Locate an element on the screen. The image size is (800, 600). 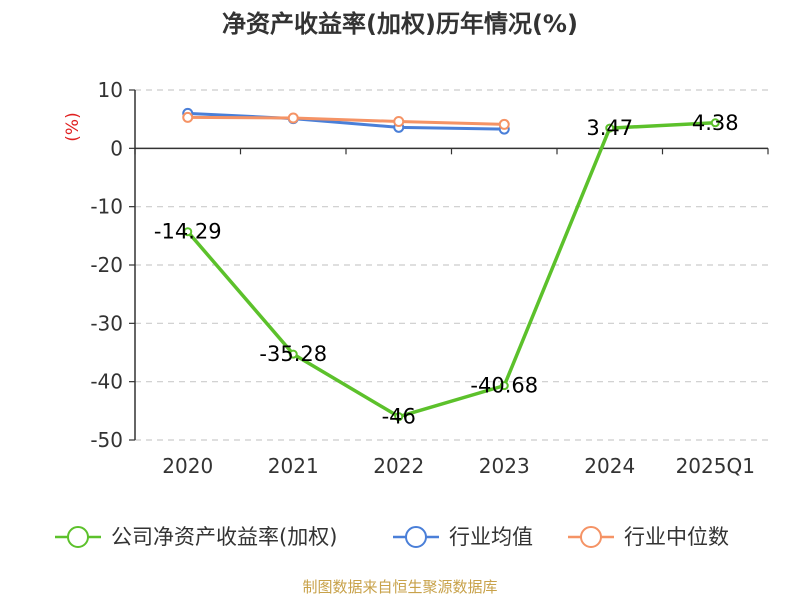
y-axis-ticks: 10 0 -10 -20 -30 -40 -50 is located at coordinates (112, 265).